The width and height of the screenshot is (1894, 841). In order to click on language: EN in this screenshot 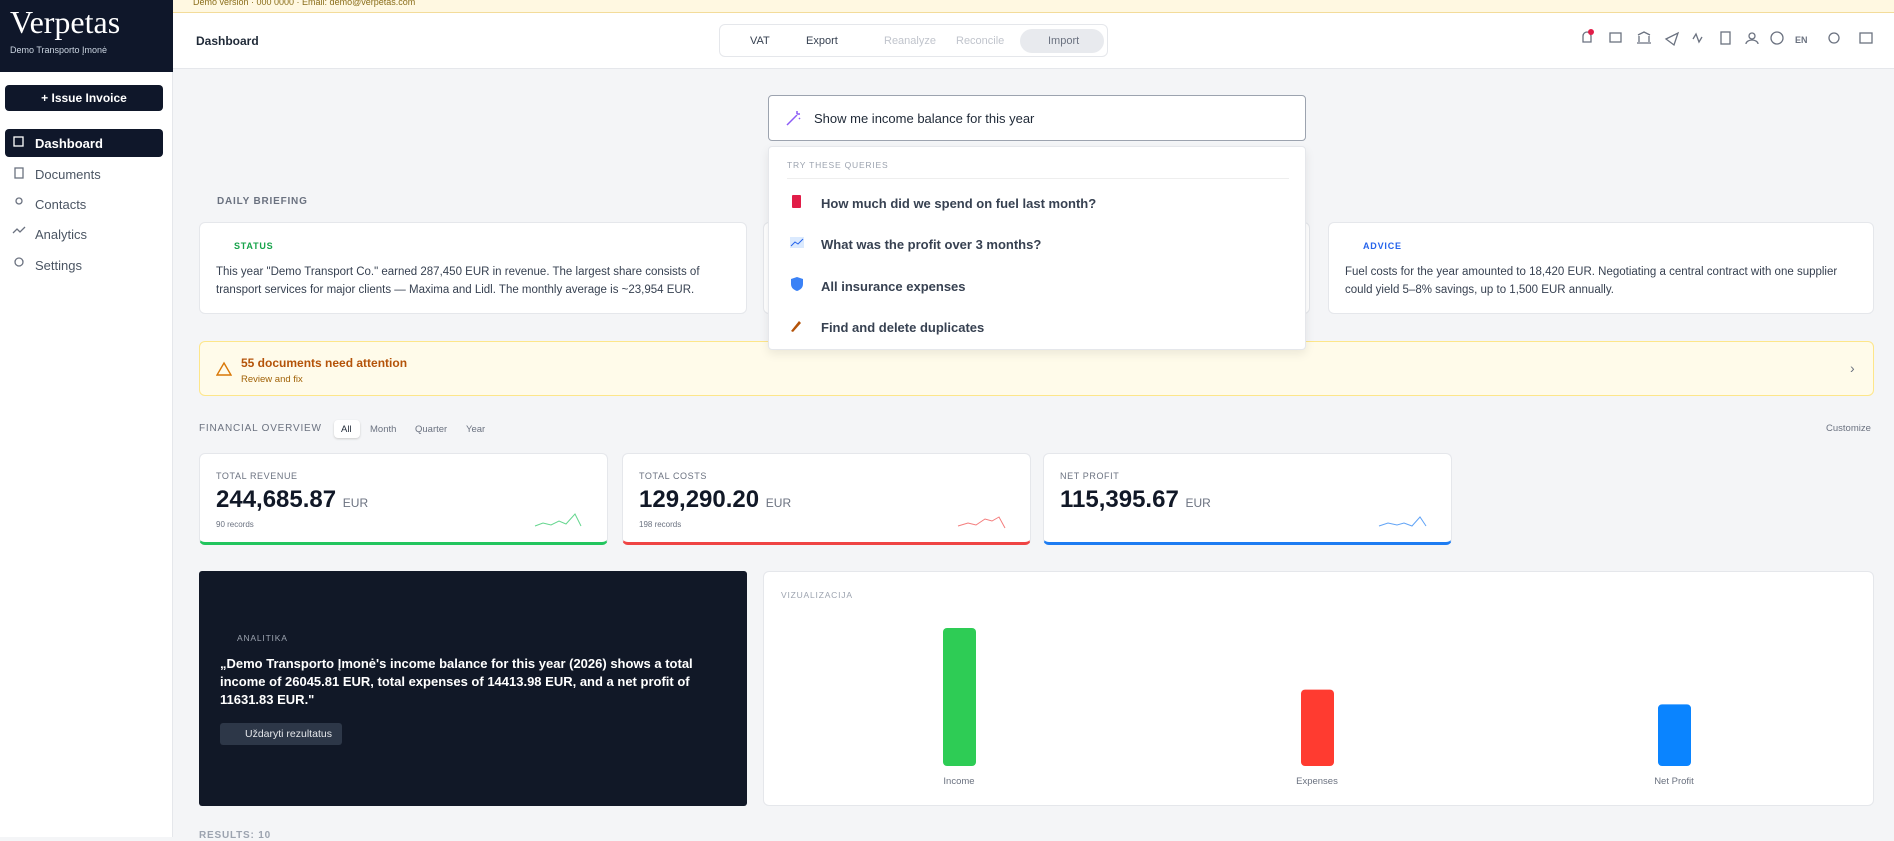, I will do `click(1801, 40)`.